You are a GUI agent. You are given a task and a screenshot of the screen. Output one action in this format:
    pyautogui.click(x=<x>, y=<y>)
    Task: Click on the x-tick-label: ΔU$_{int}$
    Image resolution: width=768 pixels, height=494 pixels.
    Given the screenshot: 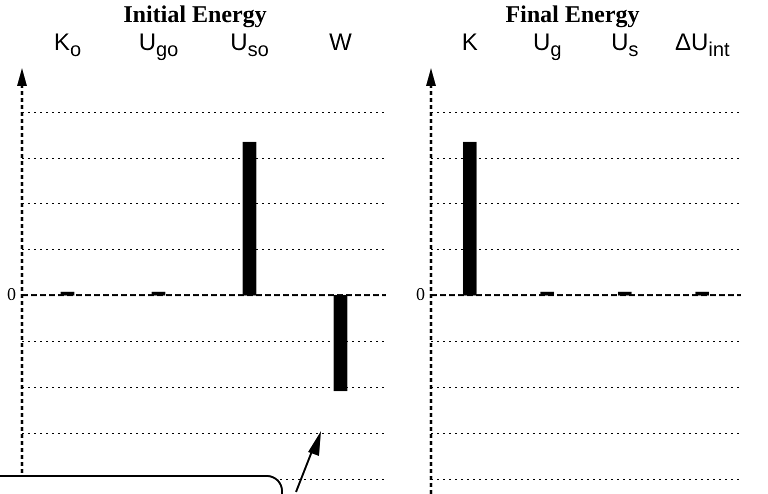 What is the action you would take?
    pyautogui.click(x=702, y=46)
    